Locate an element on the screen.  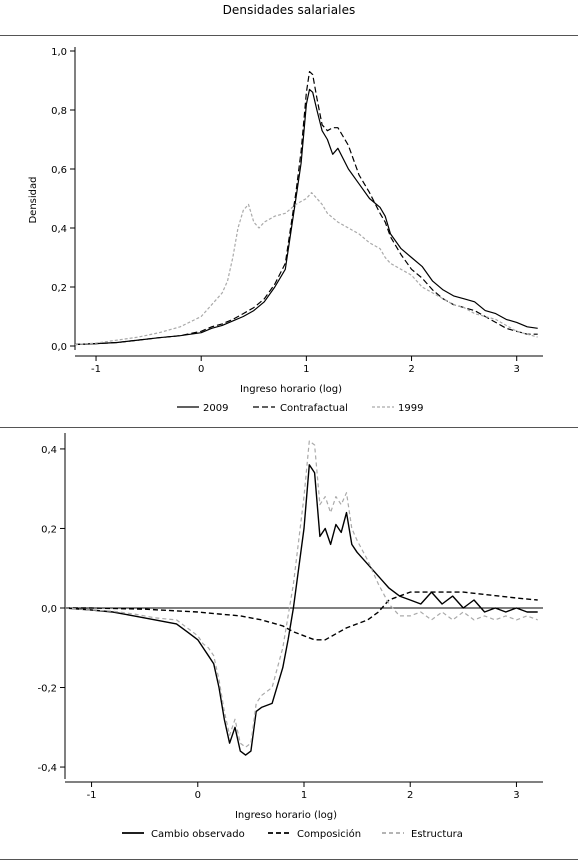
c2-y-tick-label: -0,2 is located at coordinates (47, 689).